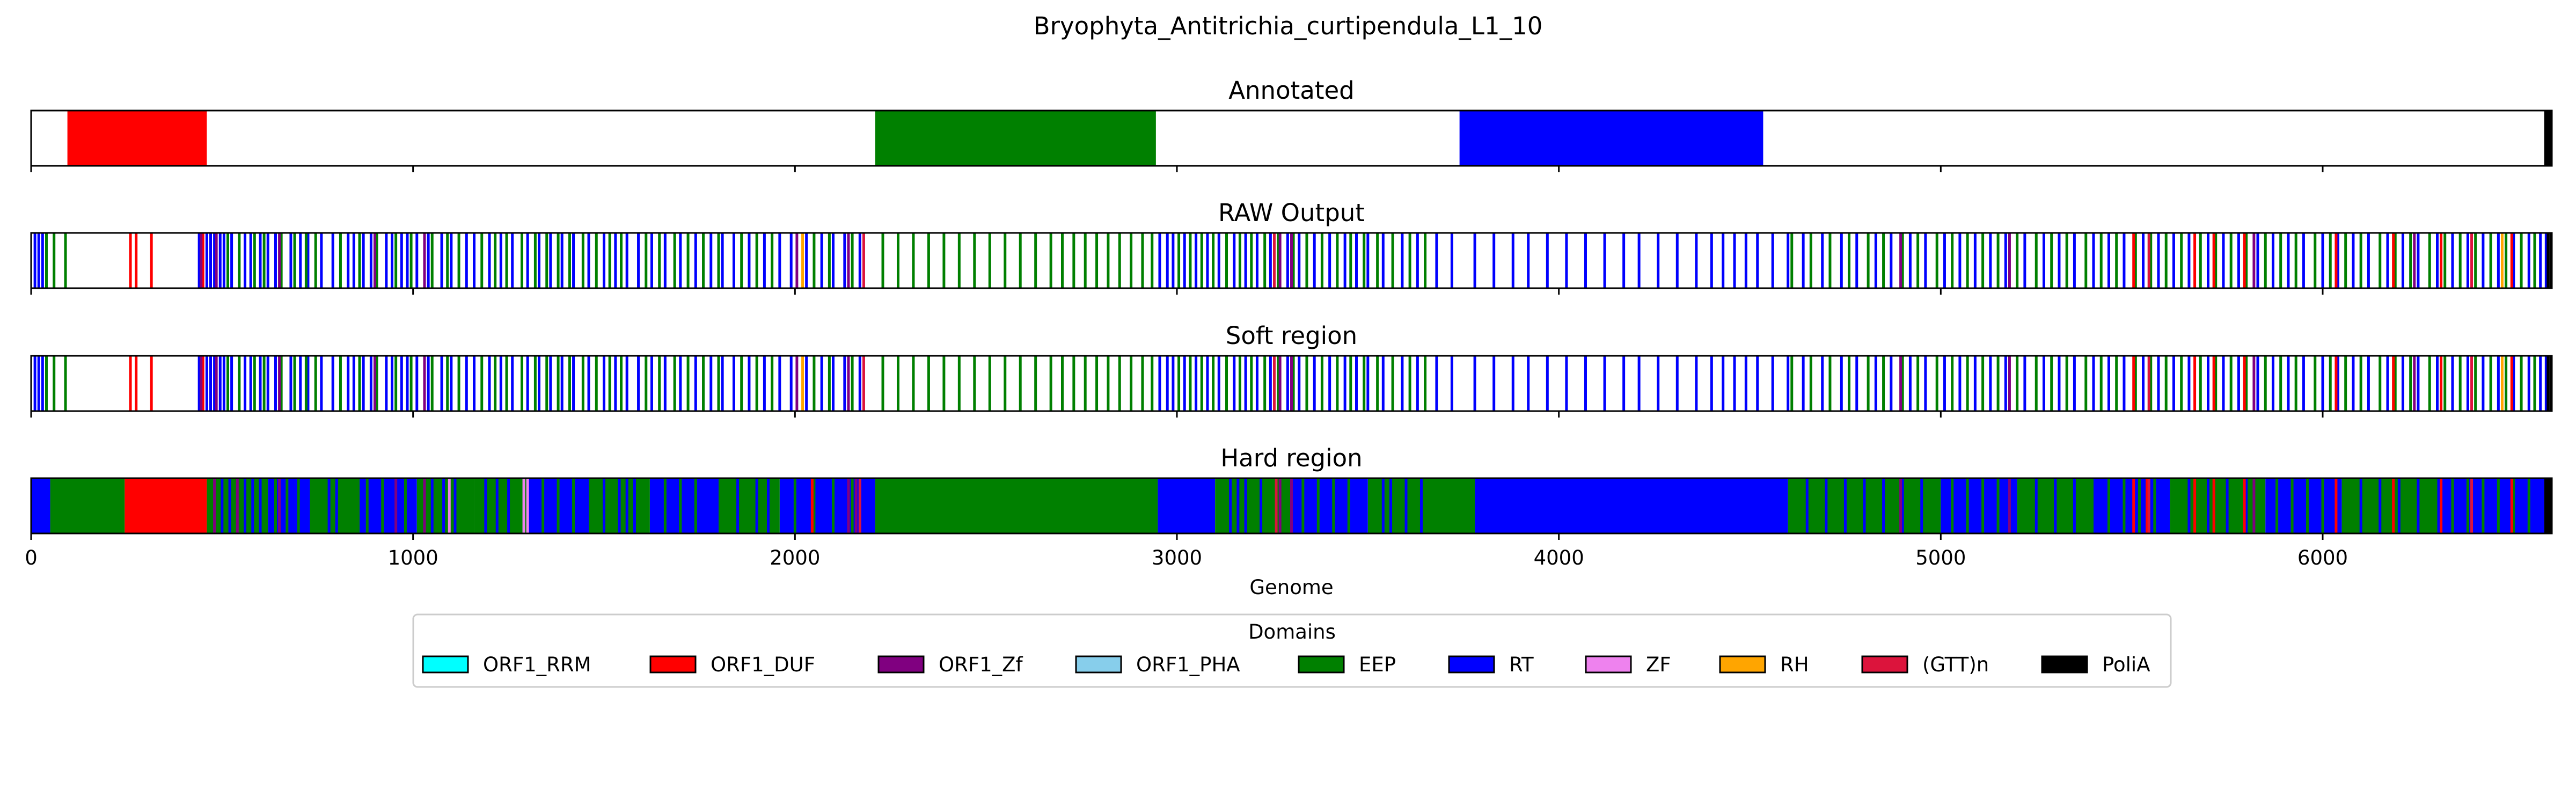  I want to click on chart-title: Bryophyta_Antitrichia_curtipendula_L1_10, so click(1288, 26).